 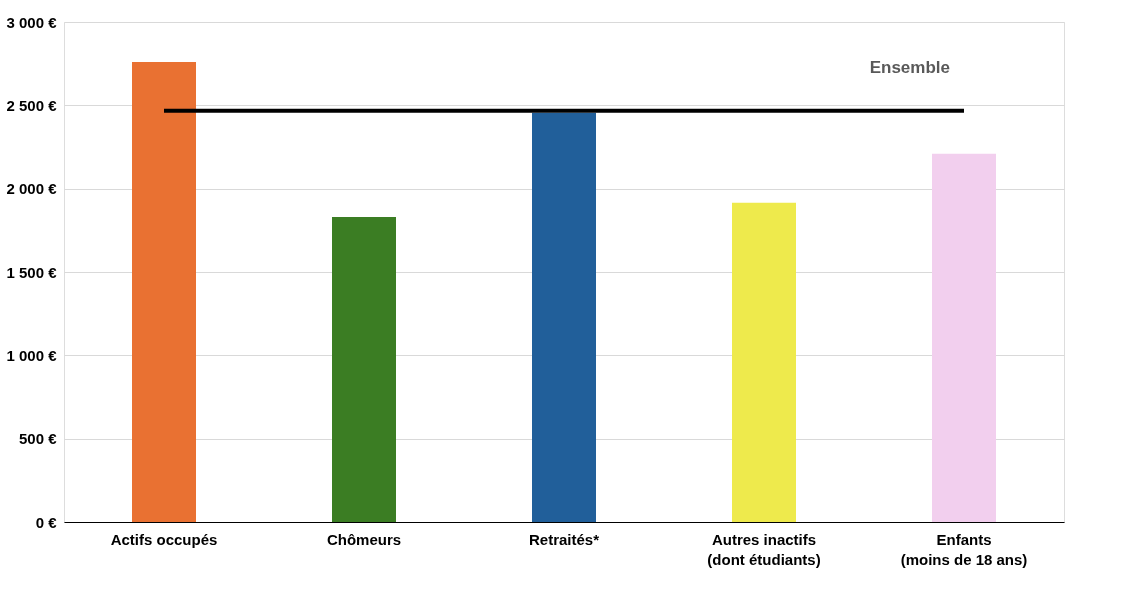 What do you see at coordinates (164, 539) in the screenshot?
I see `x-tick-label: Actifs occupés` at bounding box center [164, 539].